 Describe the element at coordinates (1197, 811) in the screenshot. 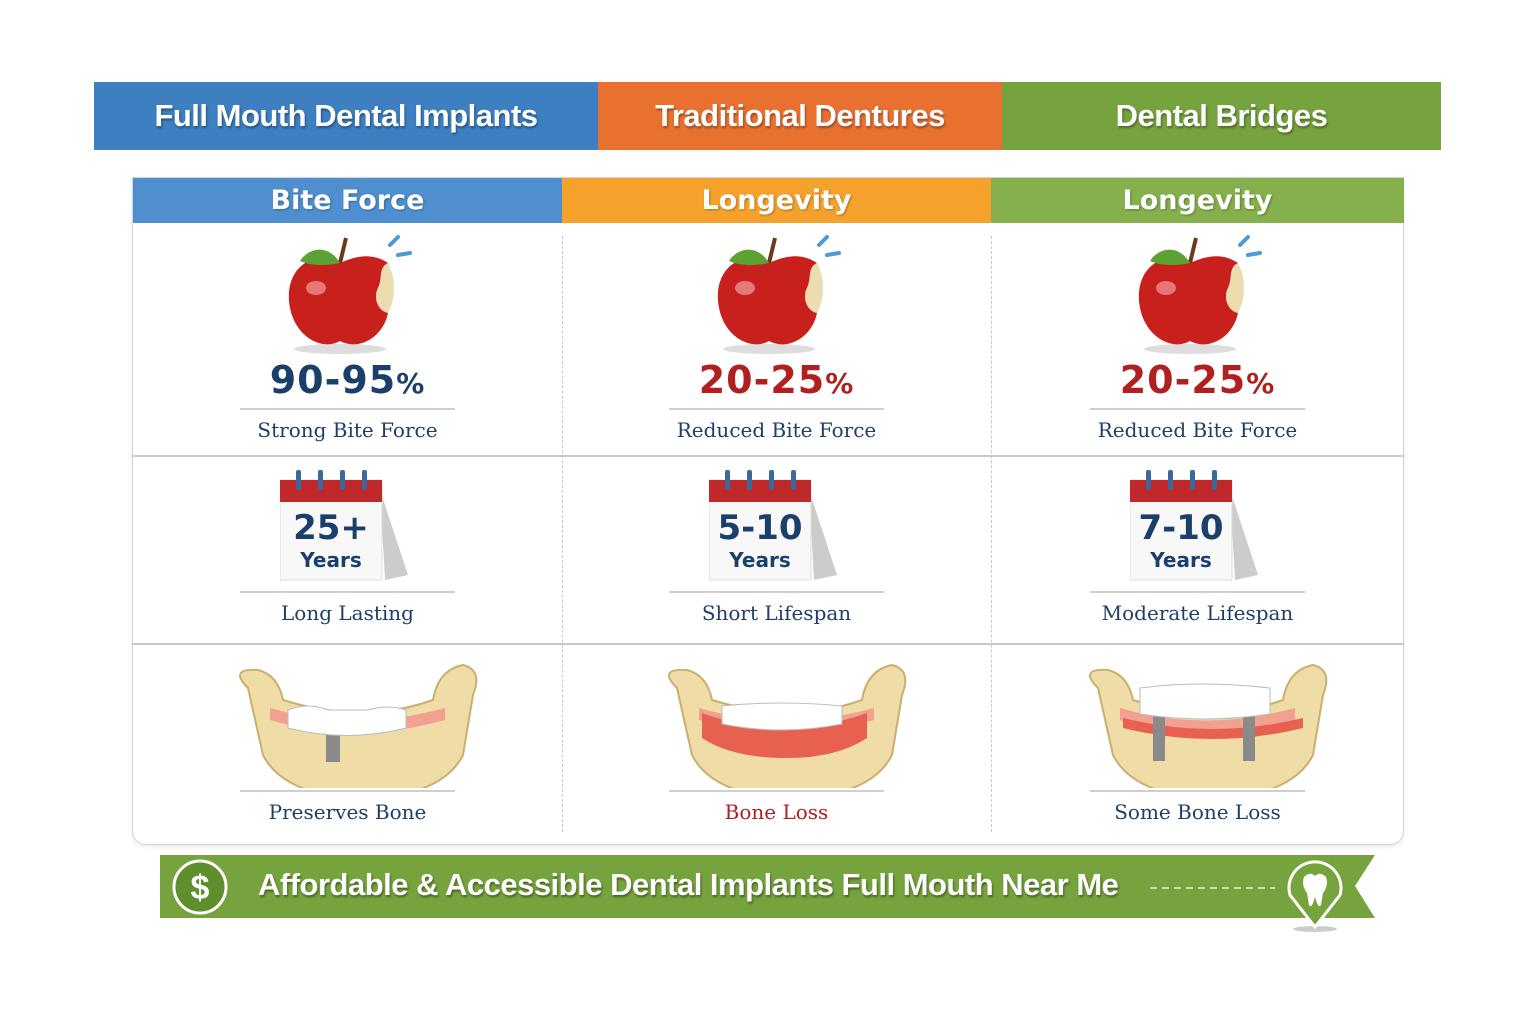

I see `bone-label: Some Bone Loss` at that location.